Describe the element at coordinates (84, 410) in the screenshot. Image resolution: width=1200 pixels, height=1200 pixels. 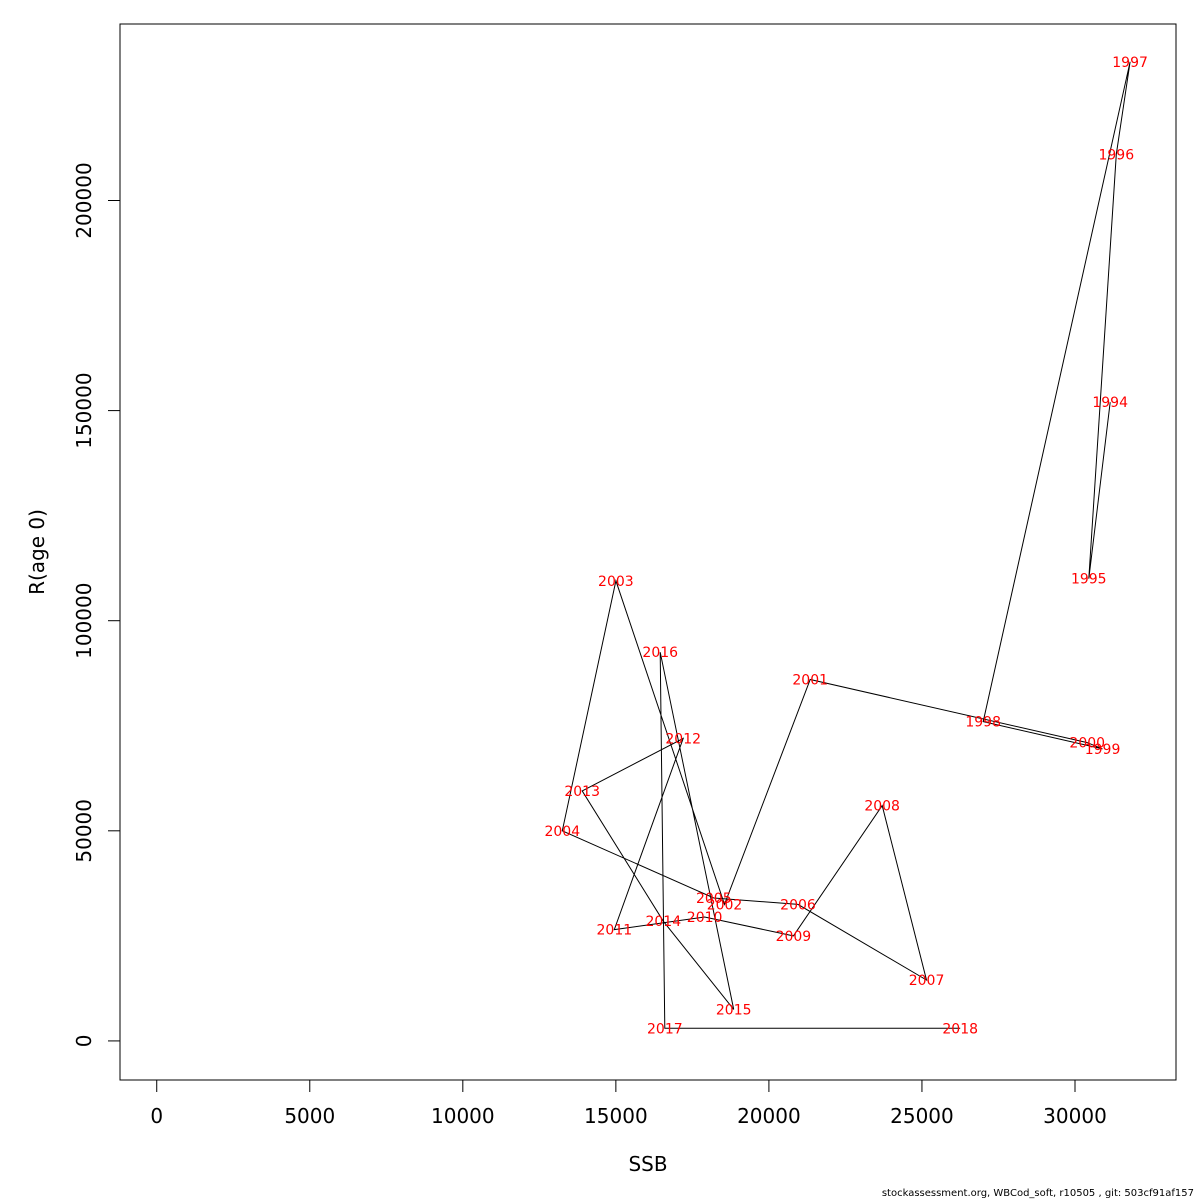
I see `y-tick-label: 150000` at that location.